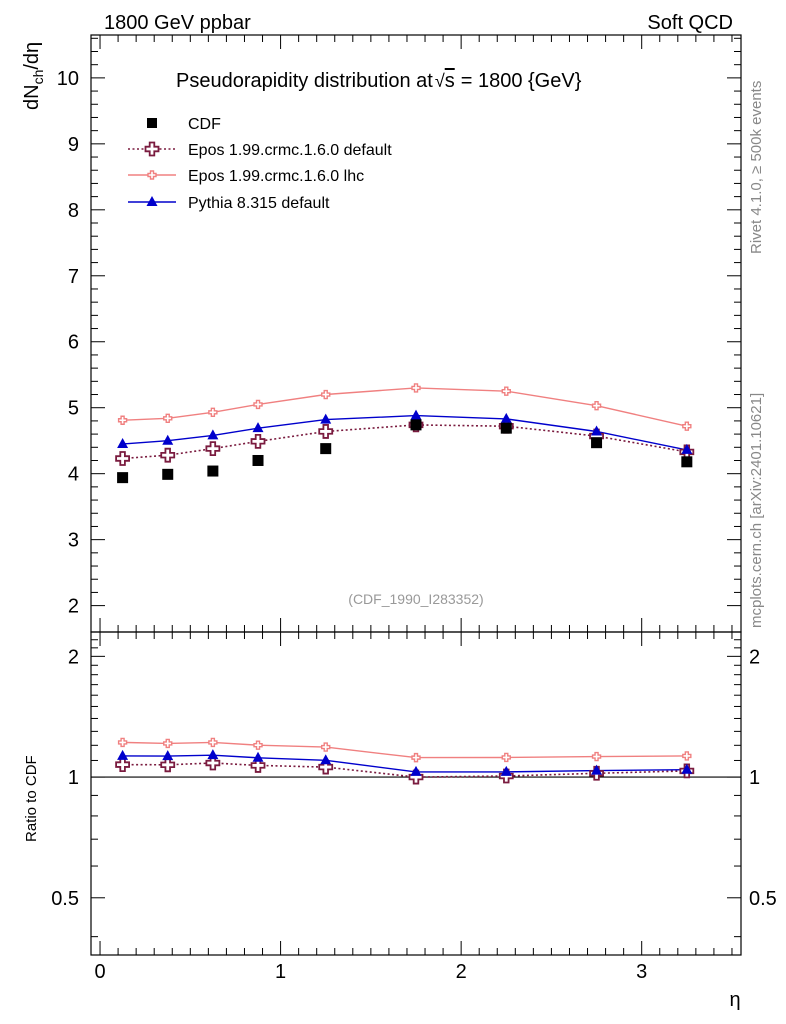 The image size is (786, 1024). What do you see at coordinates (73, 409) in the screenshot?
I see `y-tick-label: 5` at bounding box center [73, 409].